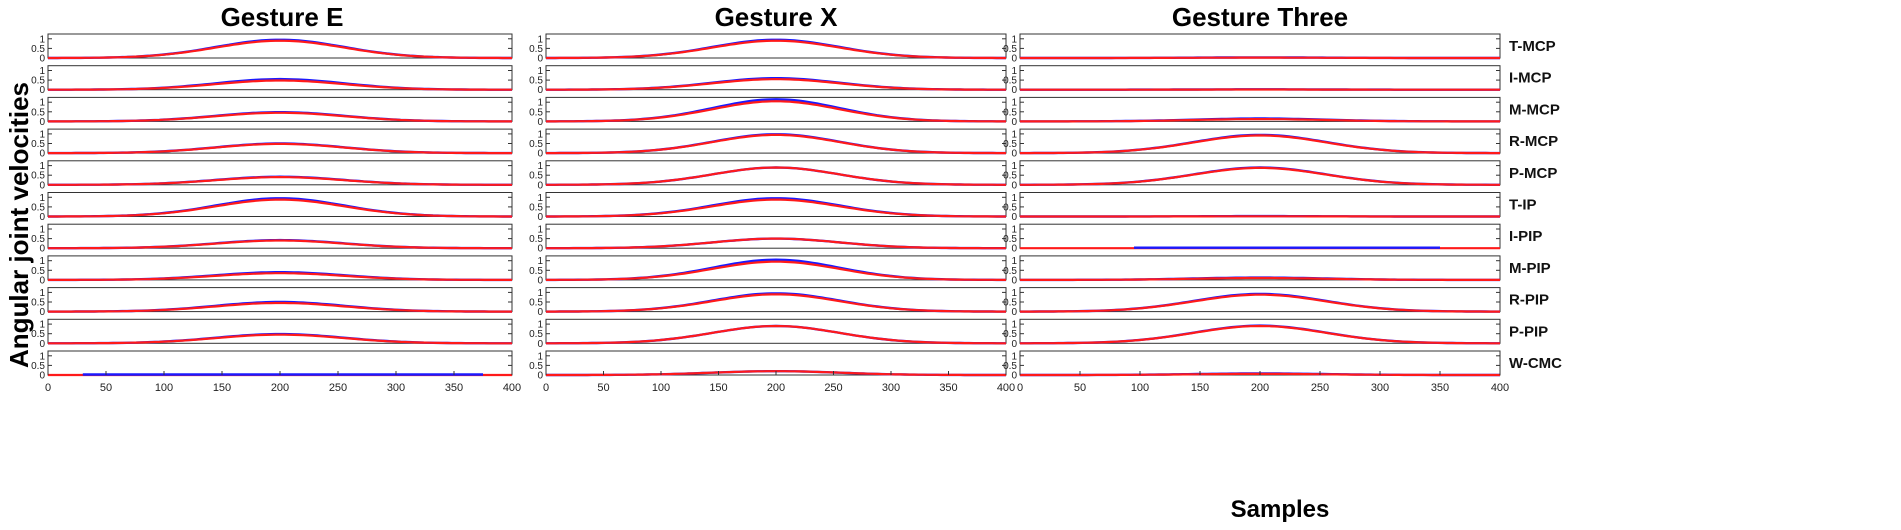  What do you see at coordinates (396, 388) in the screenshot?
I see `x-tick-label: 300` at bounding box center [396, 388].